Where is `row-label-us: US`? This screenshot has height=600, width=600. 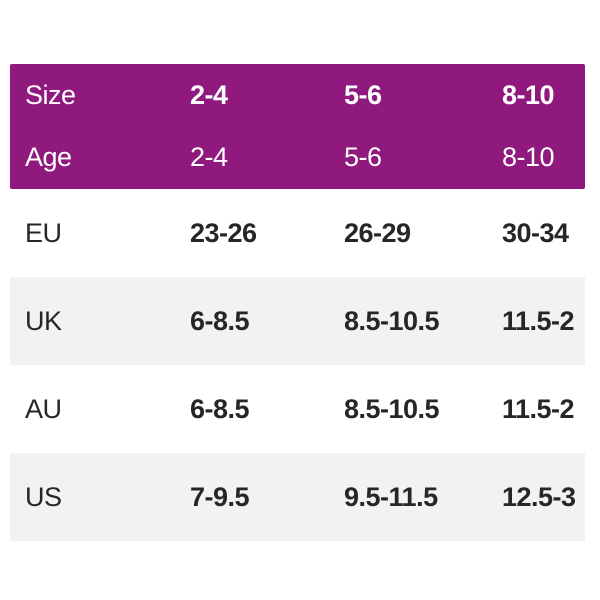
row-label-us: US is located at coordinates (43, 496).